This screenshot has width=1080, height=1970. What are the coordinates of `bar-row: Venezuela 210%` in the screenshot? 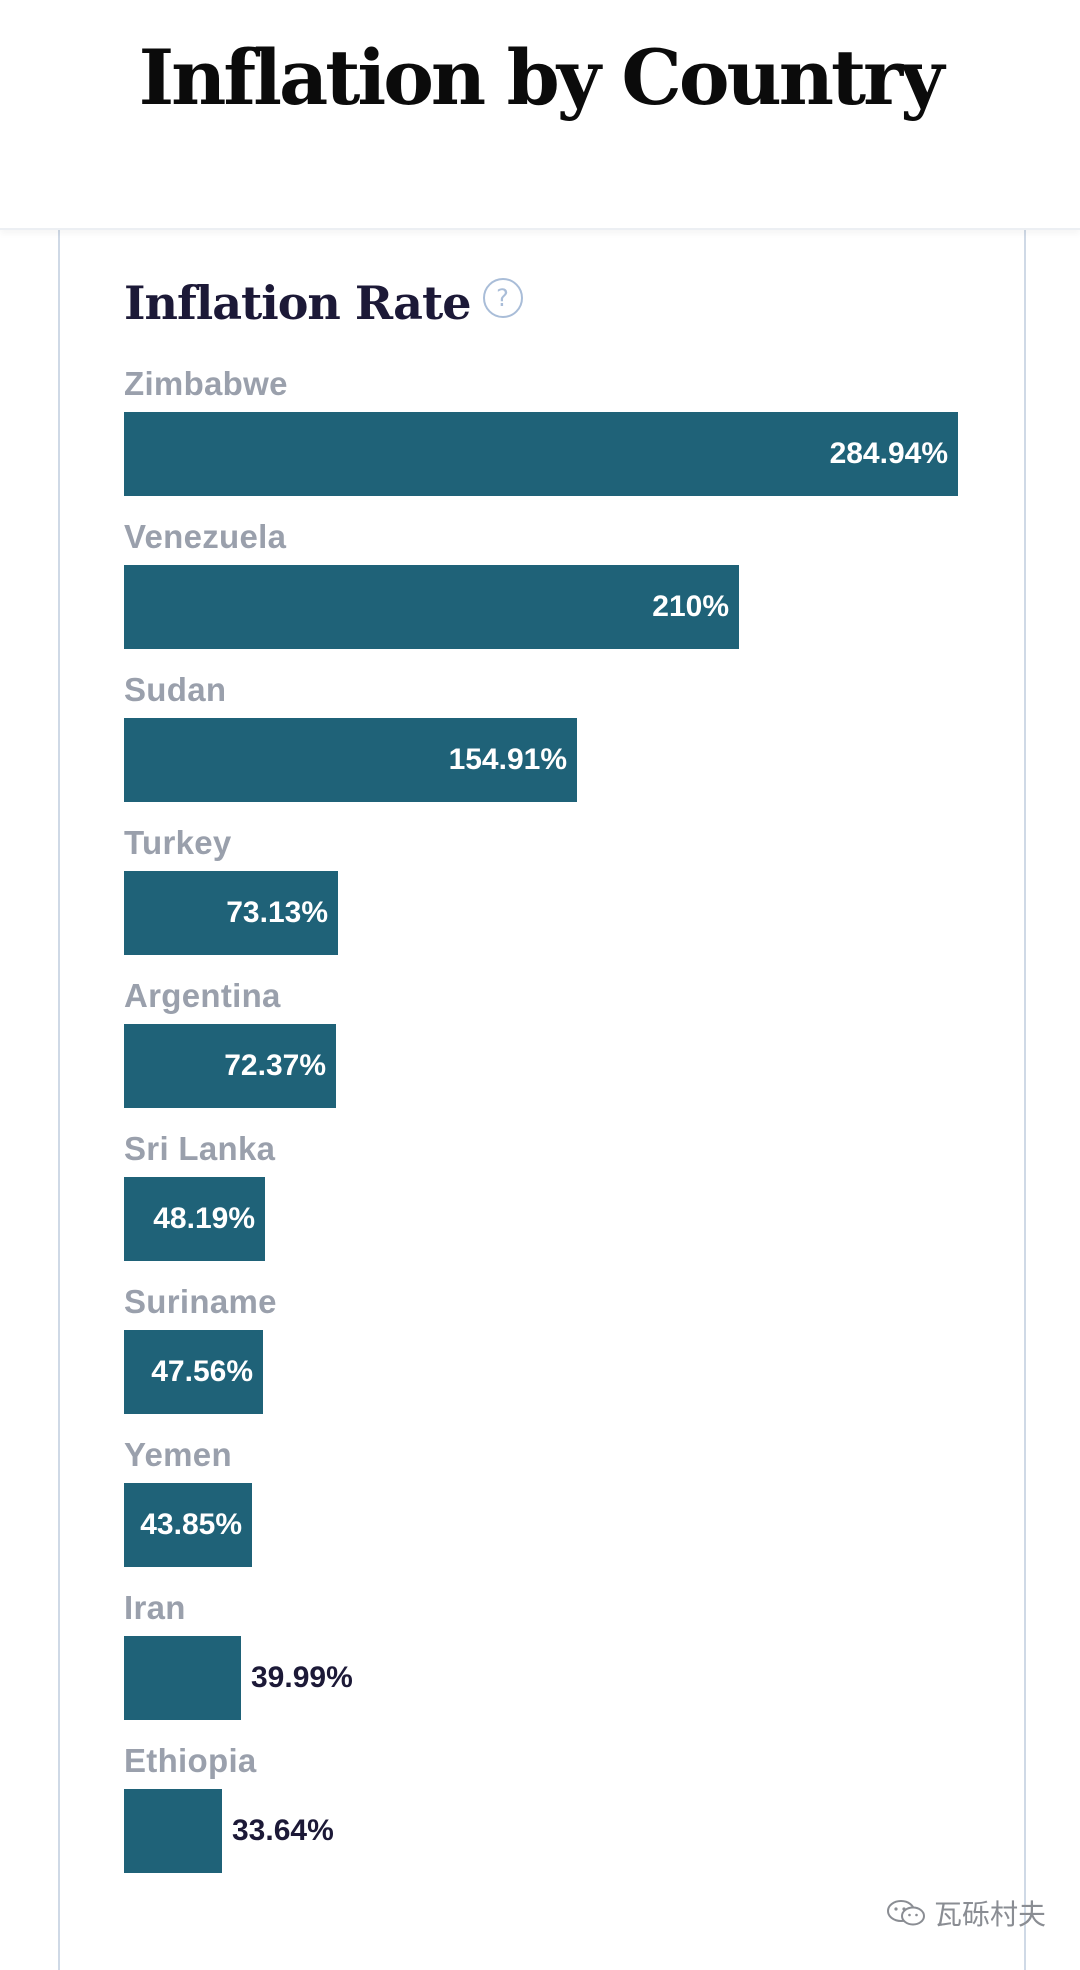 It's located at (541, 589).